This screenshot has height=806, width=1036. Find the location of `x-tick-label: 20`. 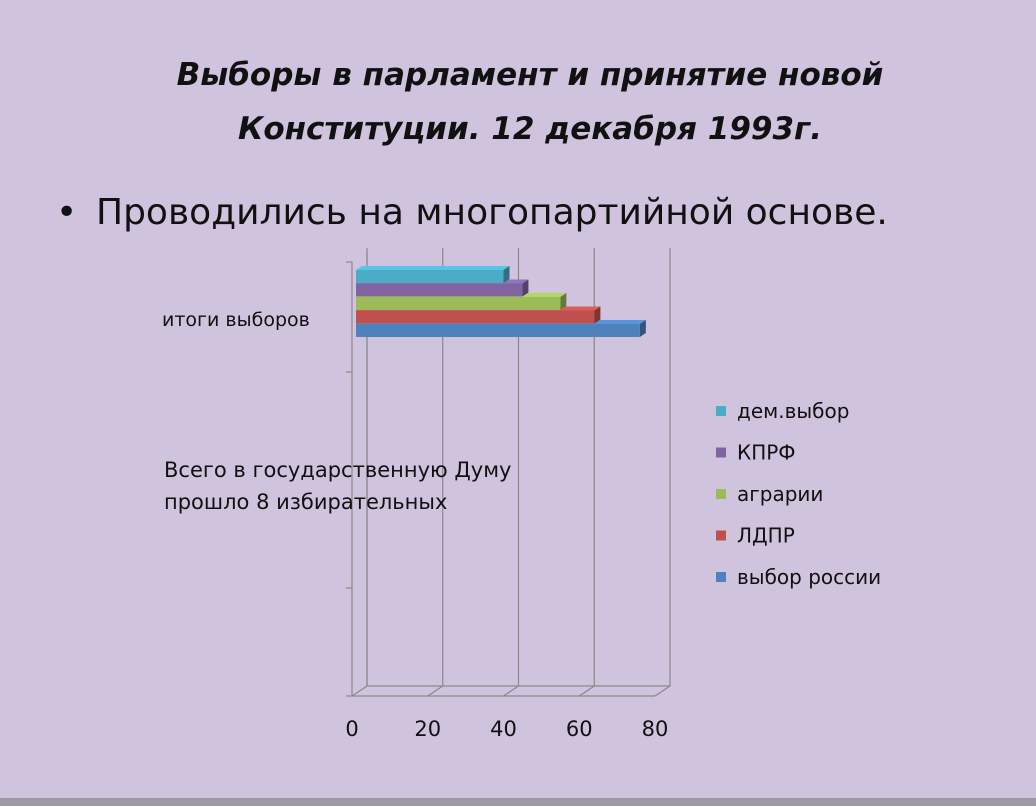

x-tick-label: 20 is located at coordinates (427, 729).